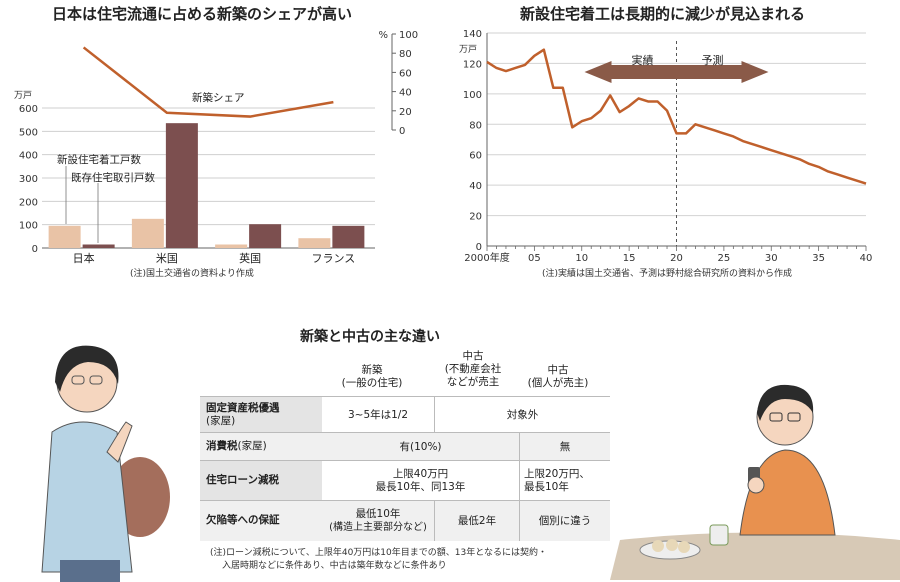  I want to click on col-head-new-l2: (一般の住宅), so click(372, 383).